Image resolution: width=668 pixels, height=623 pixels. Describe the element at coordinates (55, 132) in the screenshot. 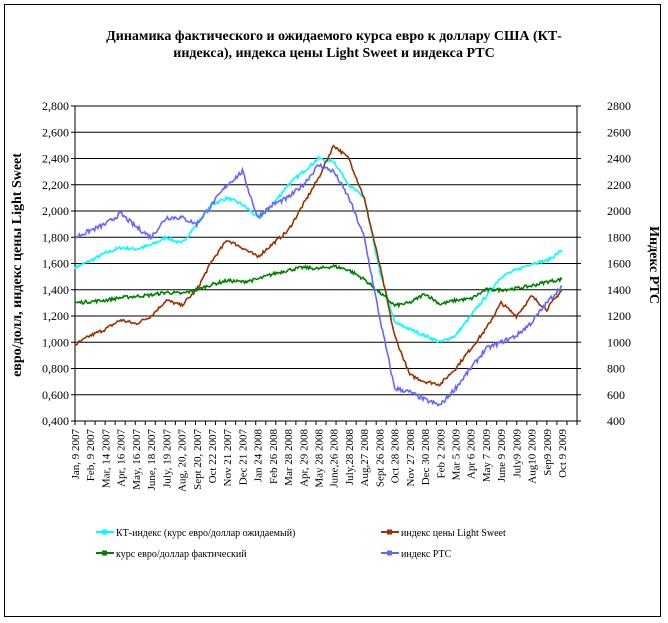

I see `left-tick-label: 2,600` at that location.